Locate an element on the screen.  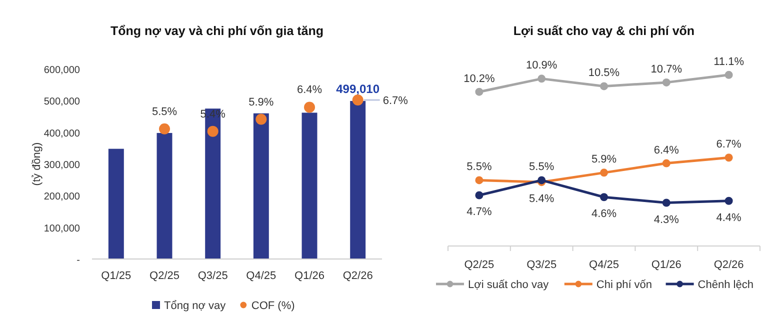
data-label: 10.7% is located at coordinates (666, 69).